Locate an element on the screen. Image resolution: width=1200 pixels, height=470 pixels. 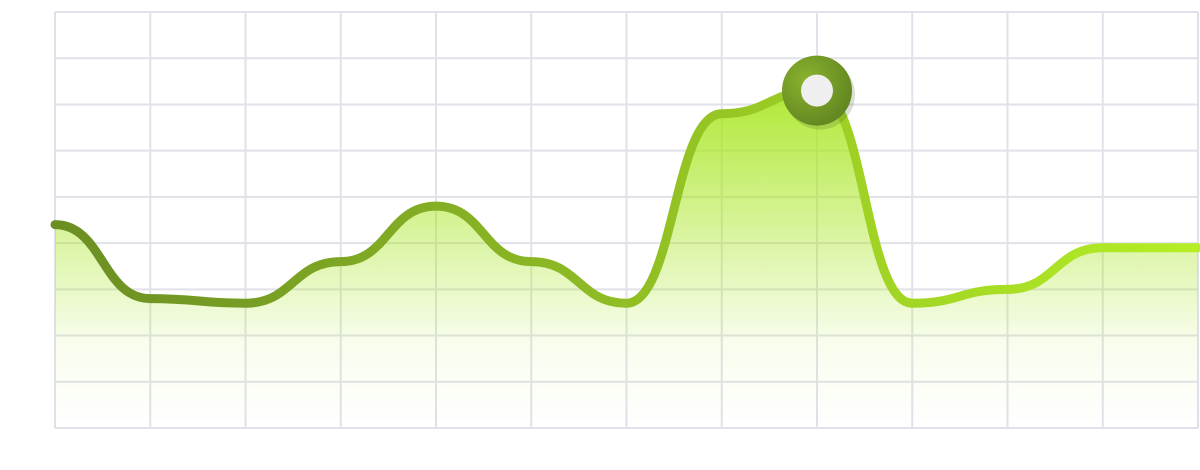
highlight-marker is located at coordinates (818, 92).